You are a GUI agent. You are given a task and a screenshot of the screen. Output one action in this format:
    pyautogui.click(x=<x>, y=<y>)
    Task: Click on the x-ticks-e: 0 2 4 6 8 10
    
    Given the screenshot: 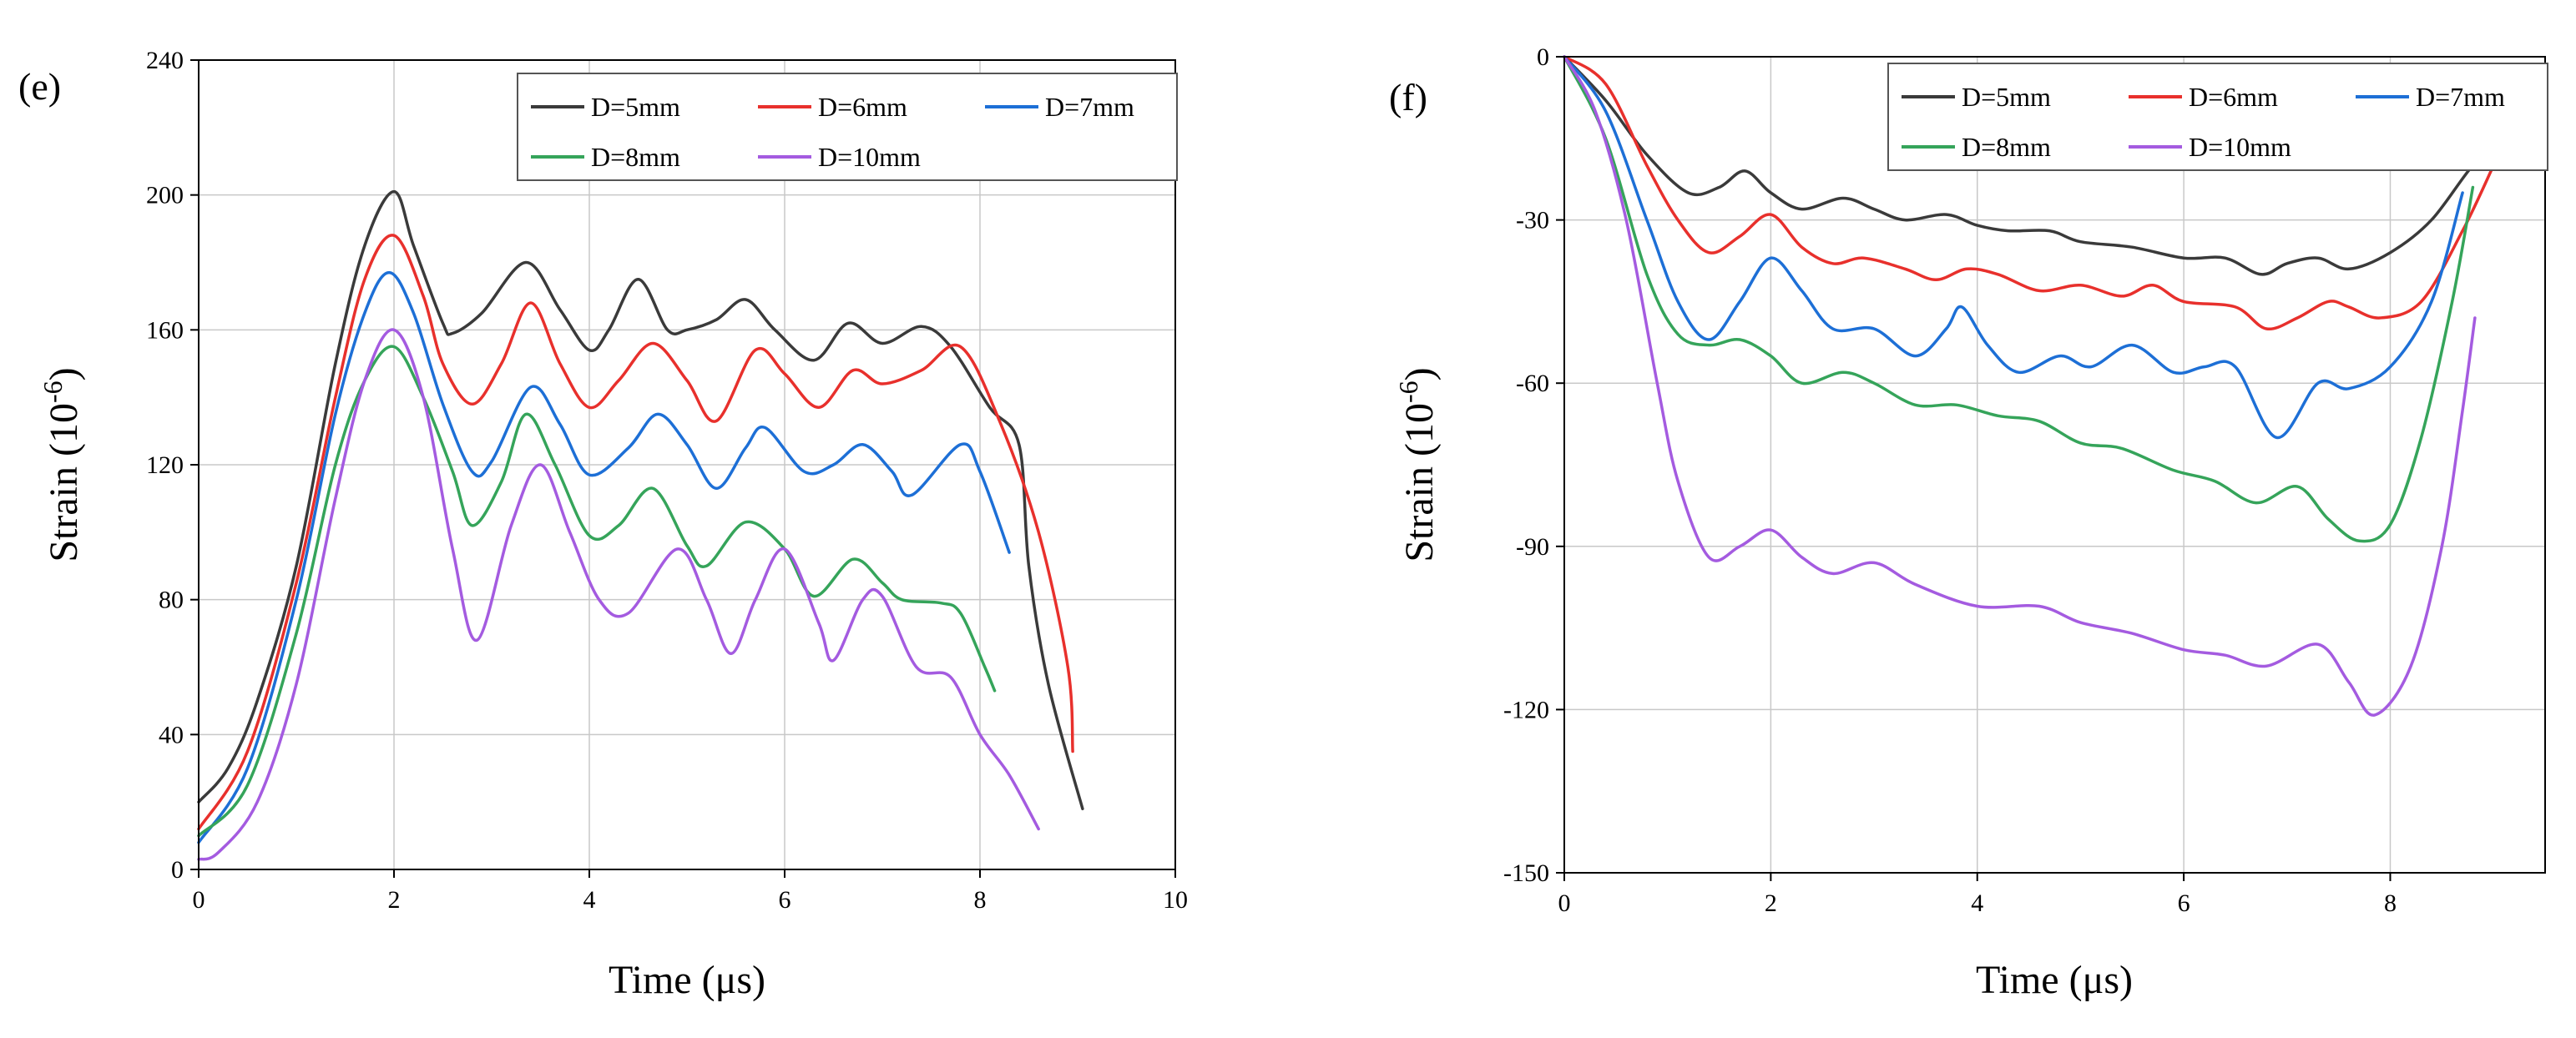 What is the action you would take?
    pyautogui.click(x=690, y=891)
    